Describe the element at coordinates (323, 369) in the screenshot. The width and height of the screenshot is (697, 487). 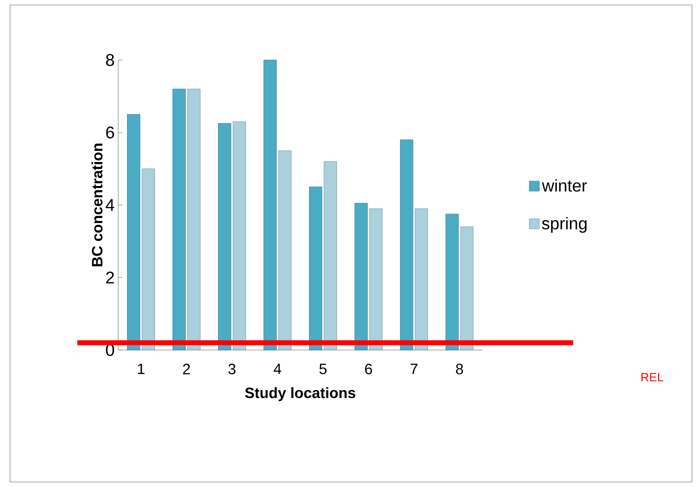
I see `x-tick-label: 5` at that location.